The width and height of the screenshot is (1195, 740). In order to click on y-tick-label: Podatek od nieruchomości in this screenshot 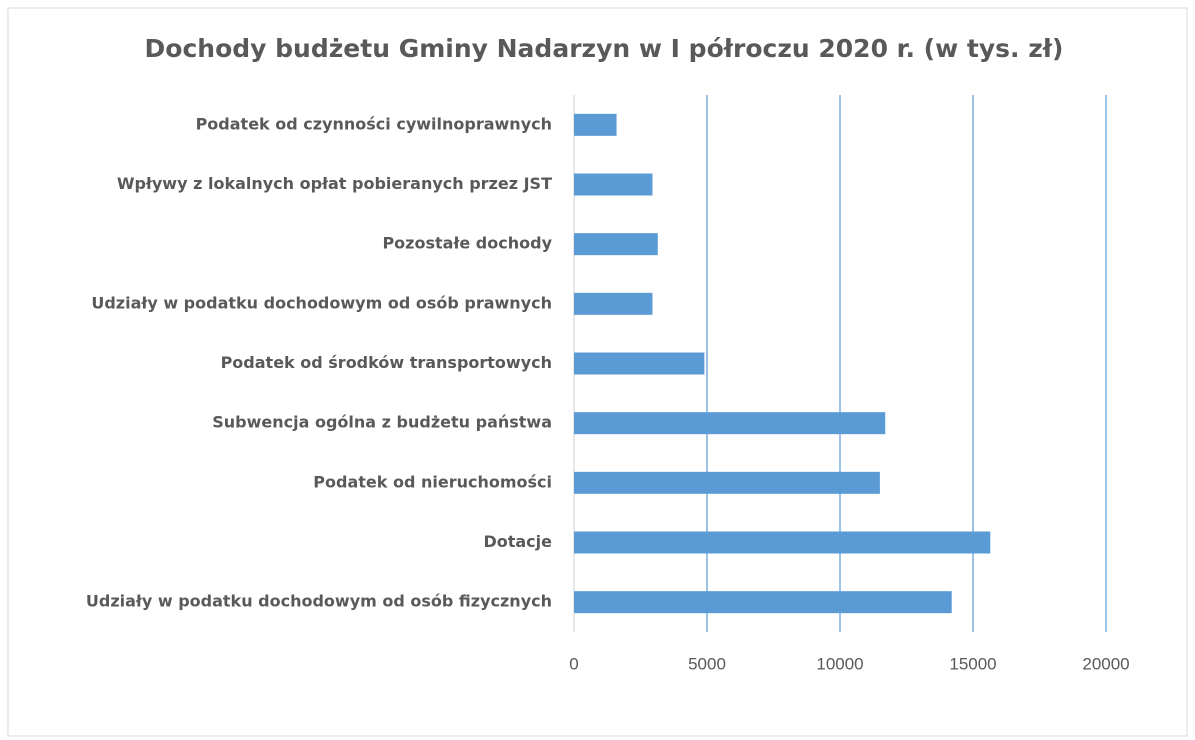, I will do `click(432, 481)`.